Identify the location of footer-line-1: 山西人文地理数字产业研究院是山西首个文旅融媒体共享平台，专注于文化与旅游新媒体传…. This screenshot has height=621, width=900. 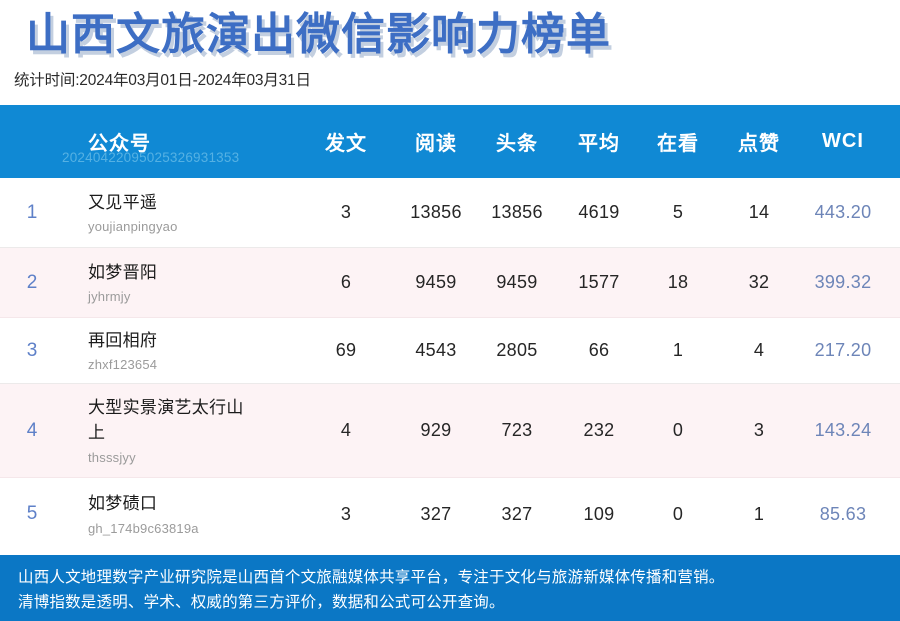
(371, 577).